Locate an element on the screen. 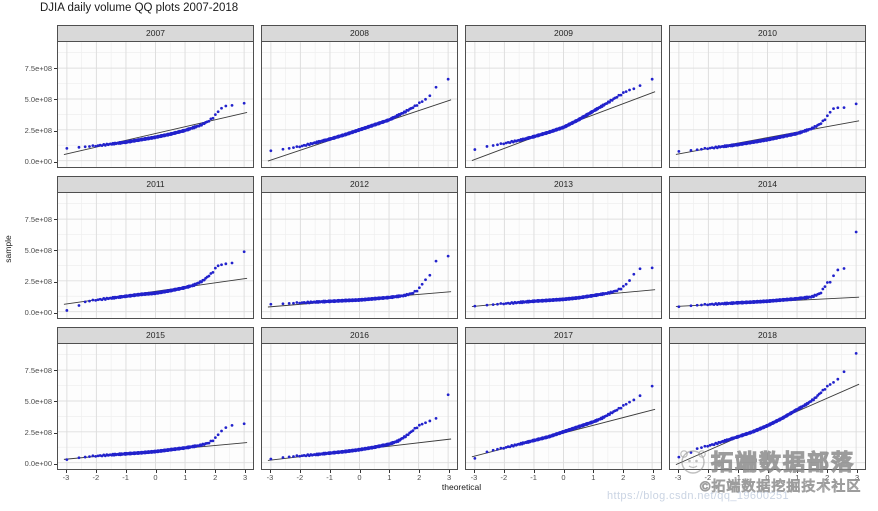 The width and height of the screenshot is (878, 511). facet-strip-2018: 2018 is located at coordinates (767, 335).